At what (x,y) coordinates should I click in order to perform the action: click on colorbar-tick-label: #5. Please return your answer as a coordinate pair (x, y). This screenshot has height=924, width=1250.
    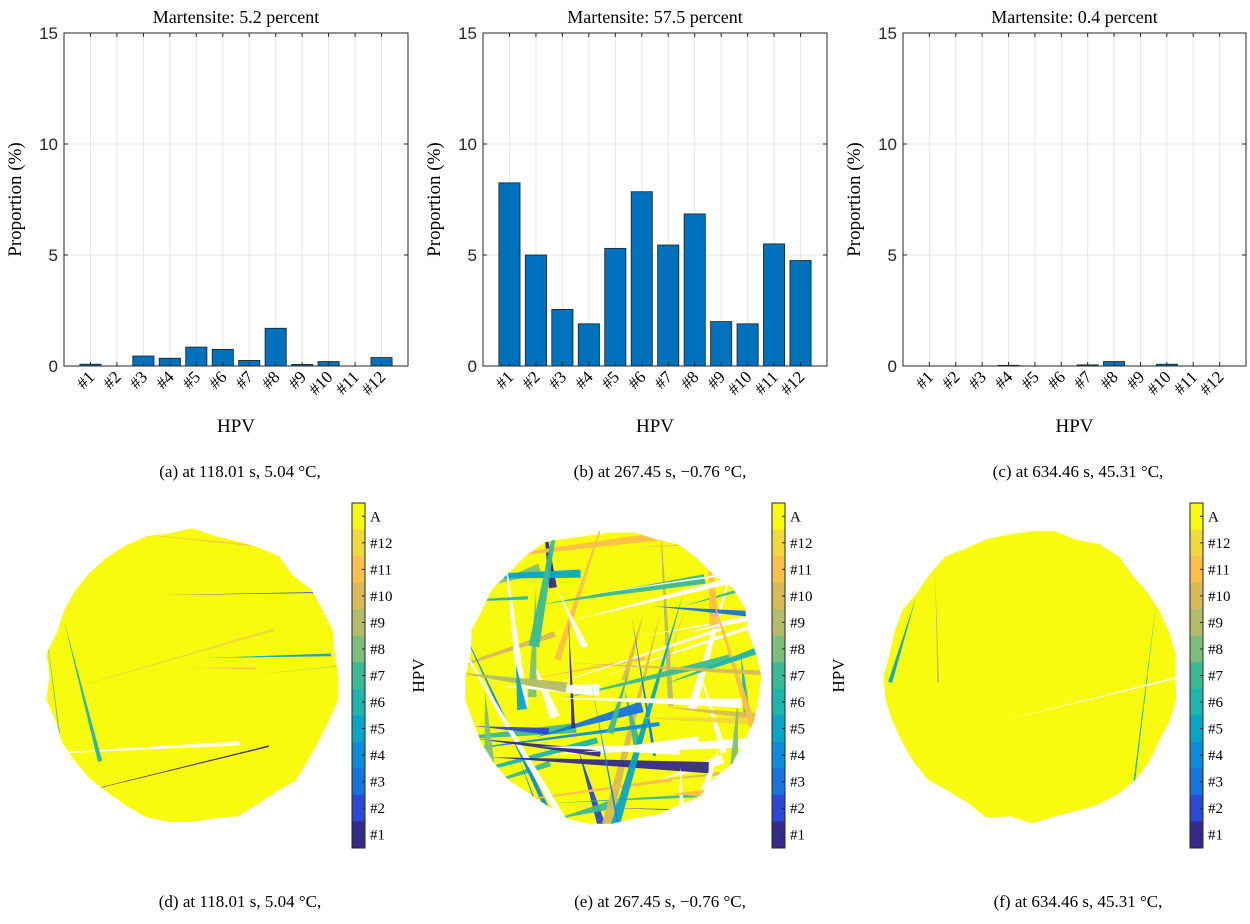
    Looking at the image, I should click on (1215, 730).